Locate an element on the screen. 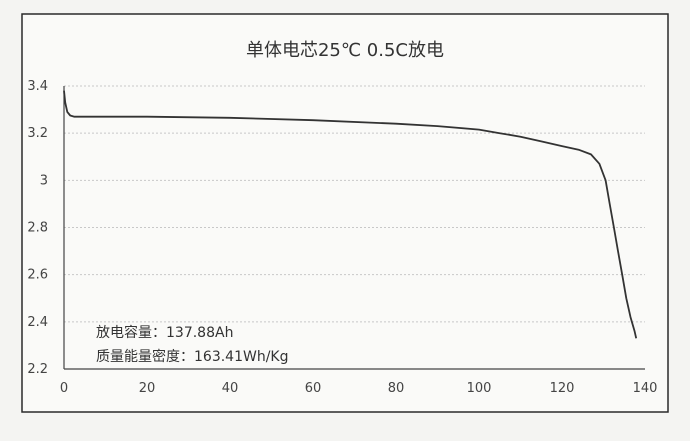  annotation-1: 质量能量密度：163.41Wh/Kg is located at coordinates (192, 356).